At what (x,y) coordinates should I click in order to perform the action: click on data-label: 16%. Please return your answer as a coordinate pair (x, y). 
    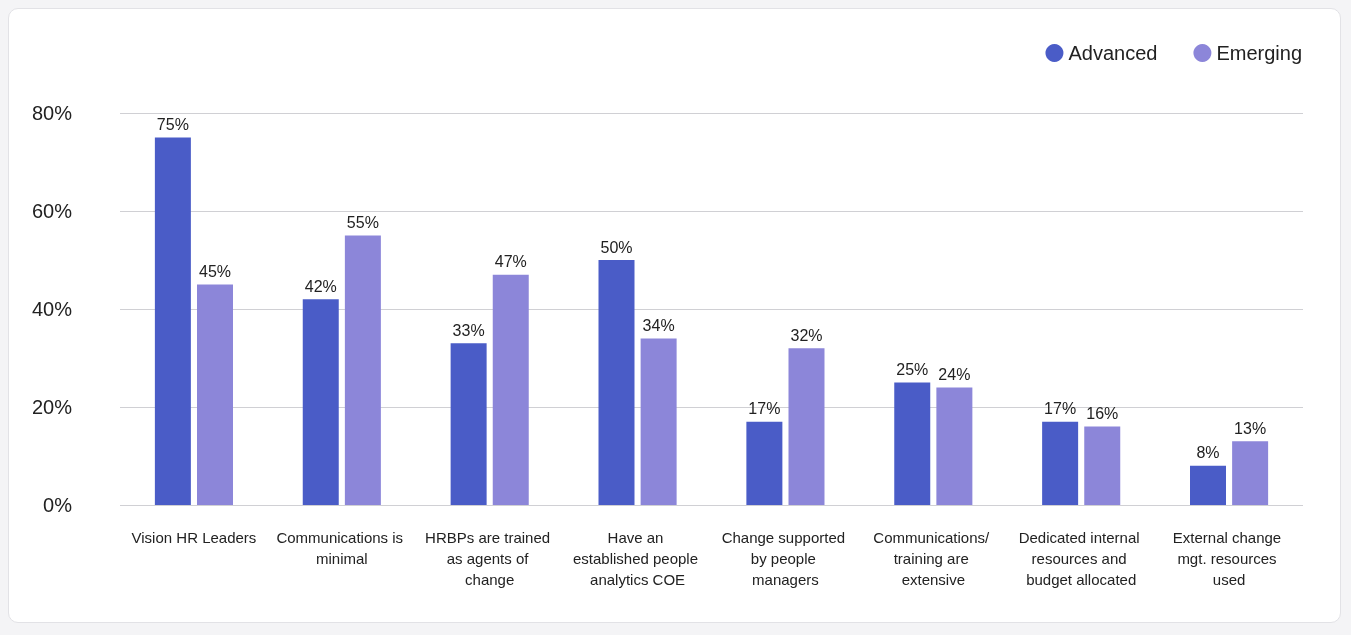
    Looking at the image, I should click on (1102, 414).